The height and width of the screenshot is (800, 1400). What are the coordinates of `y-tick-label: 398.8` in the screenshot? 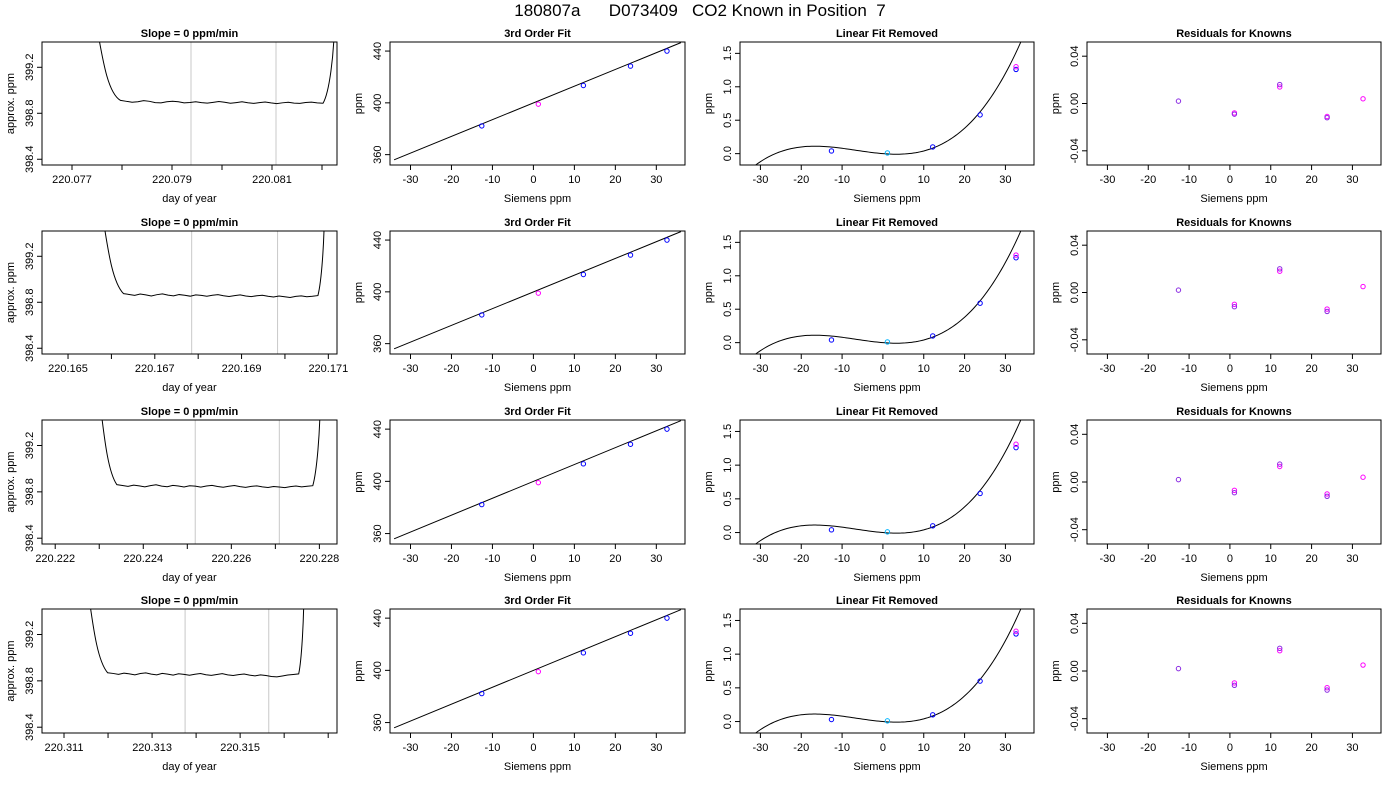 It's located at (30, 303).